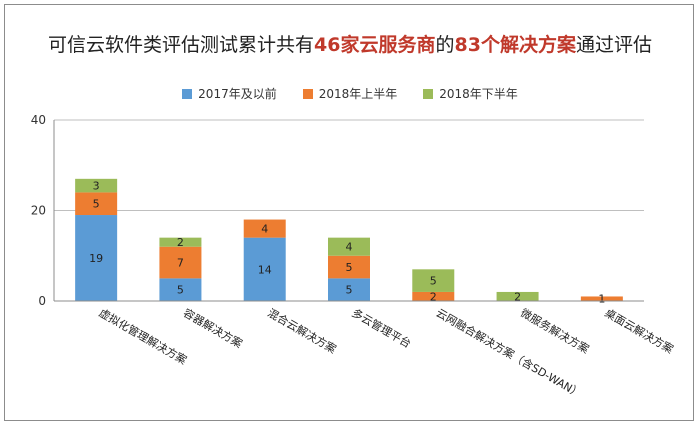  Describe the element at coordinates (358, 94) in the screenshot. I see `legend-label: 2018年上半年` at that location.